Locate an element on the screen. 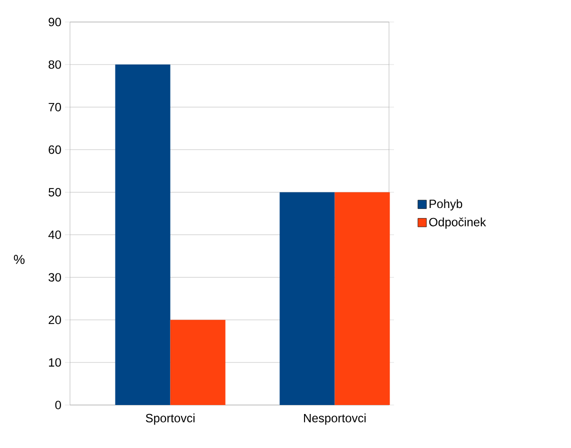 This screenshot has width=571, height=448. legend-label: Pohyb is located at coordinates (446, 204).